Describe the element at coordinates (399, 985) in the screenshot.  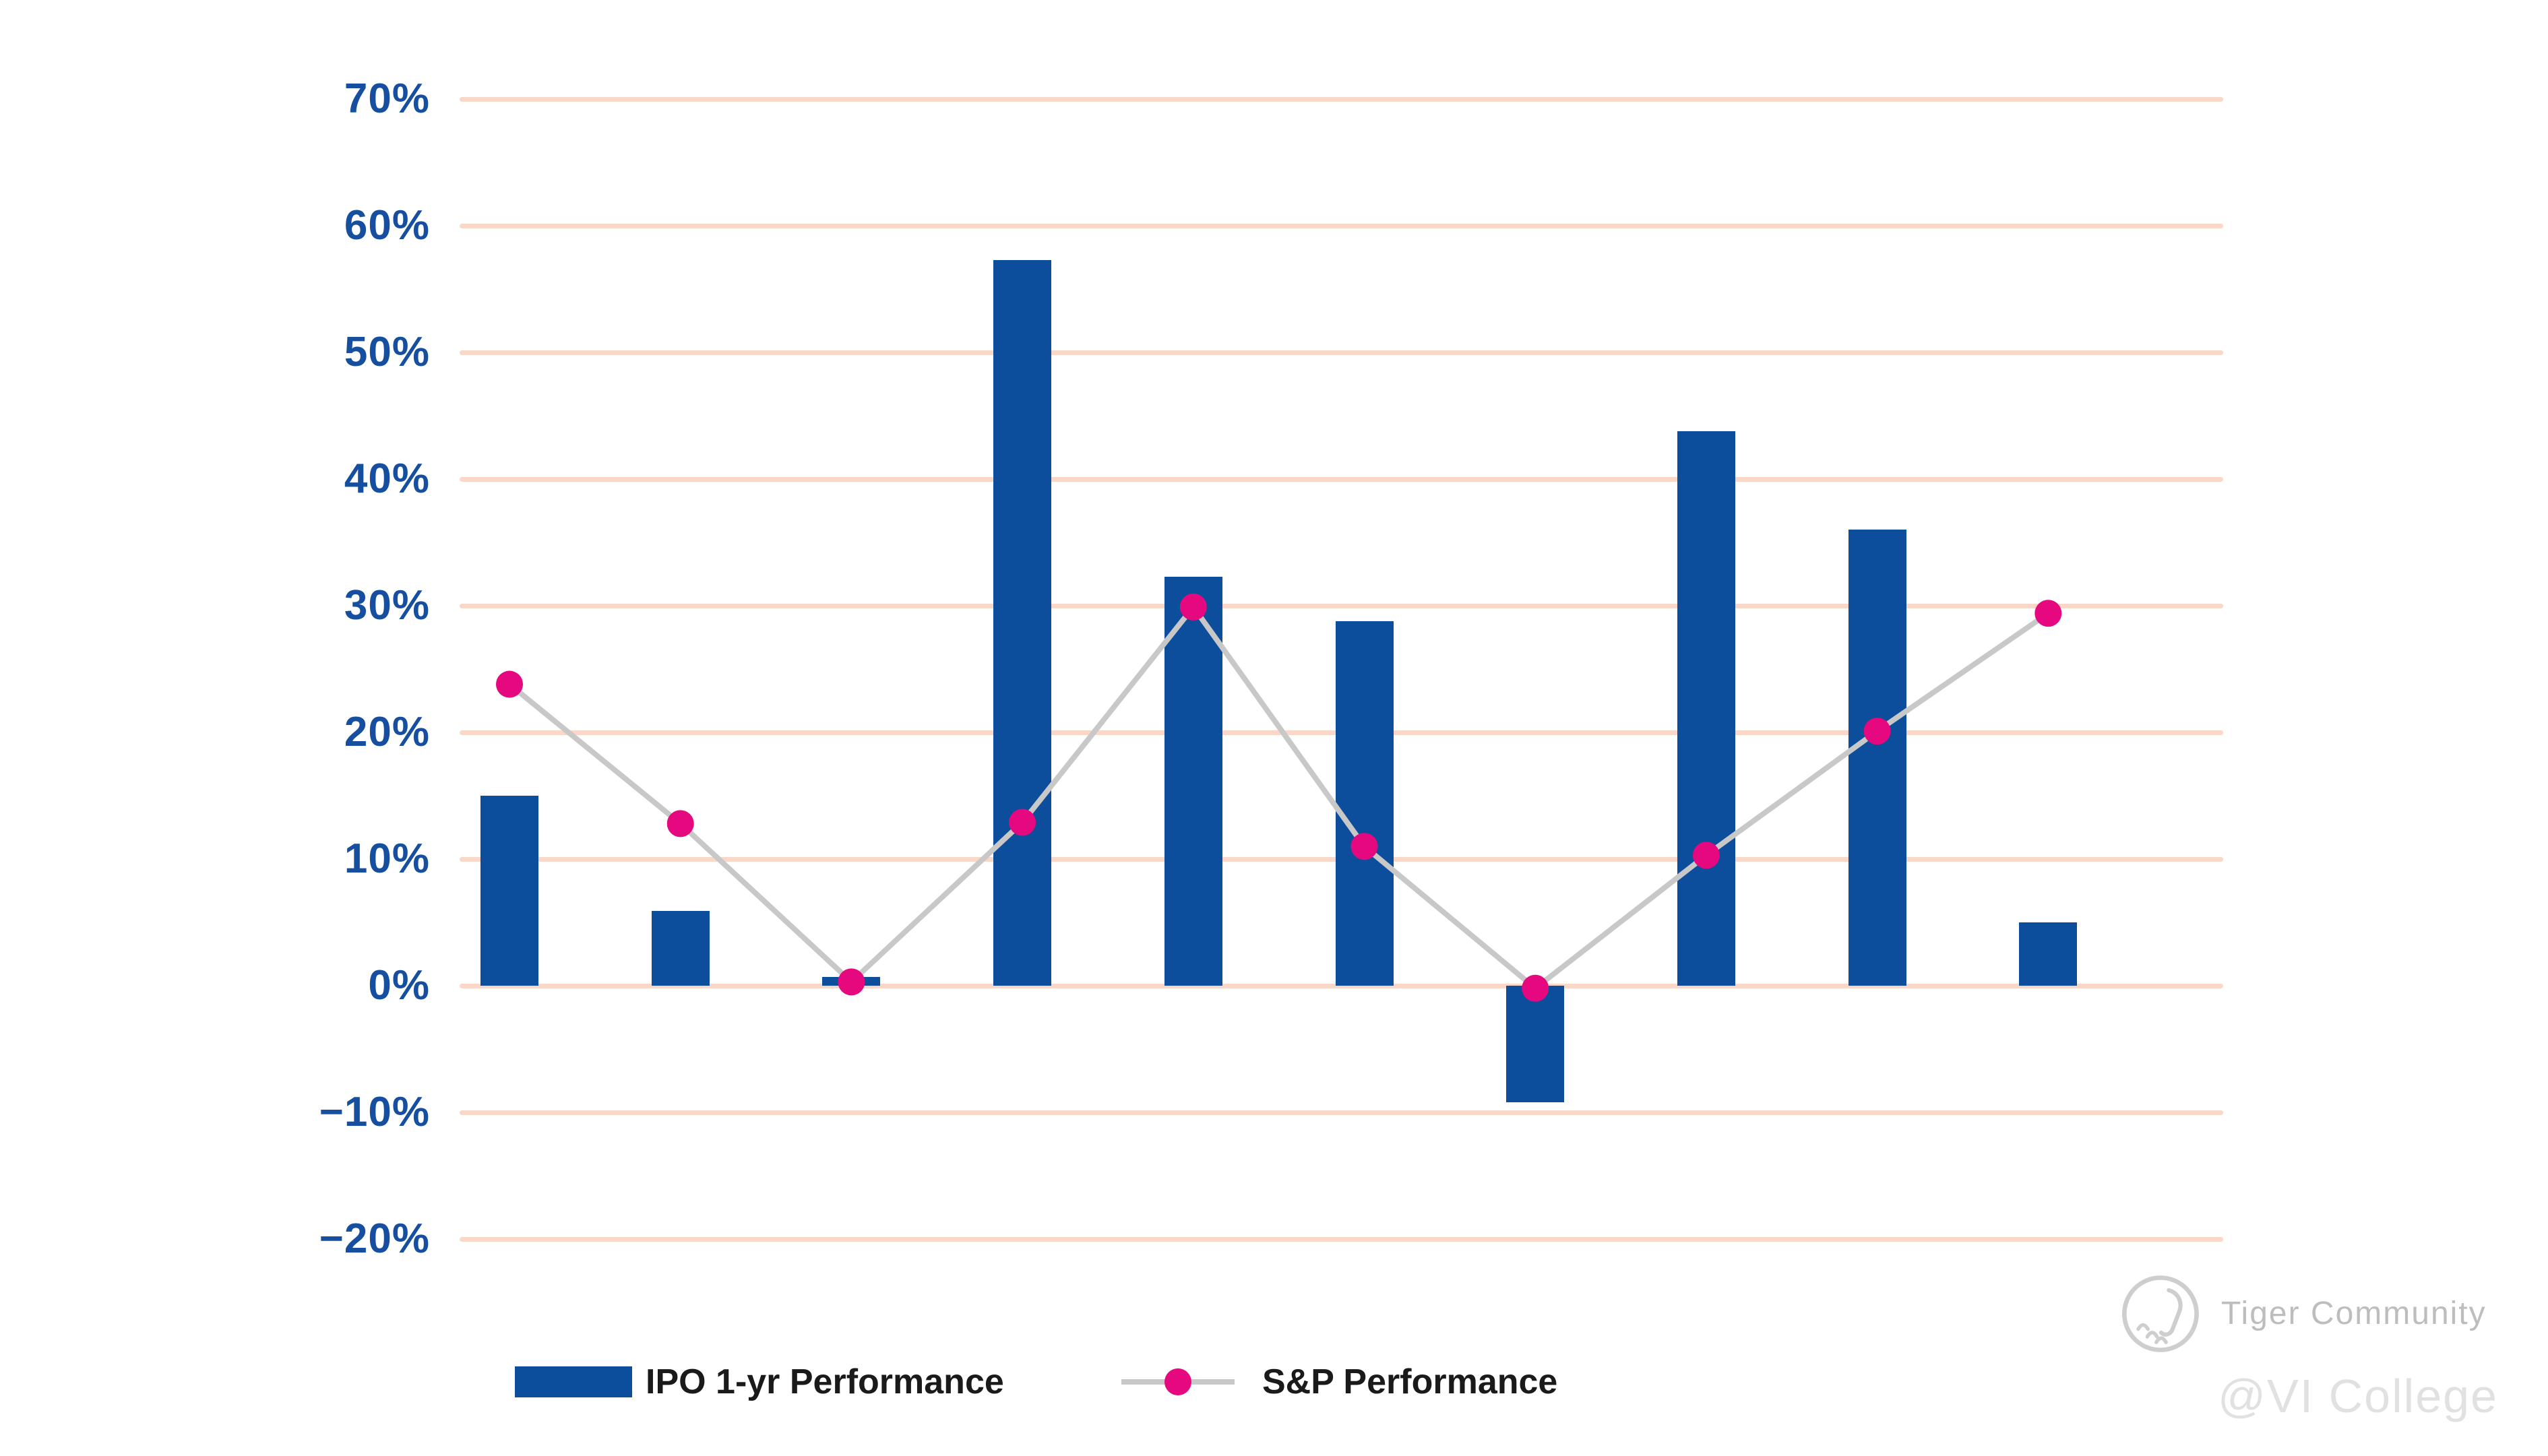
I see `y-tick-label: 0%` at that location.